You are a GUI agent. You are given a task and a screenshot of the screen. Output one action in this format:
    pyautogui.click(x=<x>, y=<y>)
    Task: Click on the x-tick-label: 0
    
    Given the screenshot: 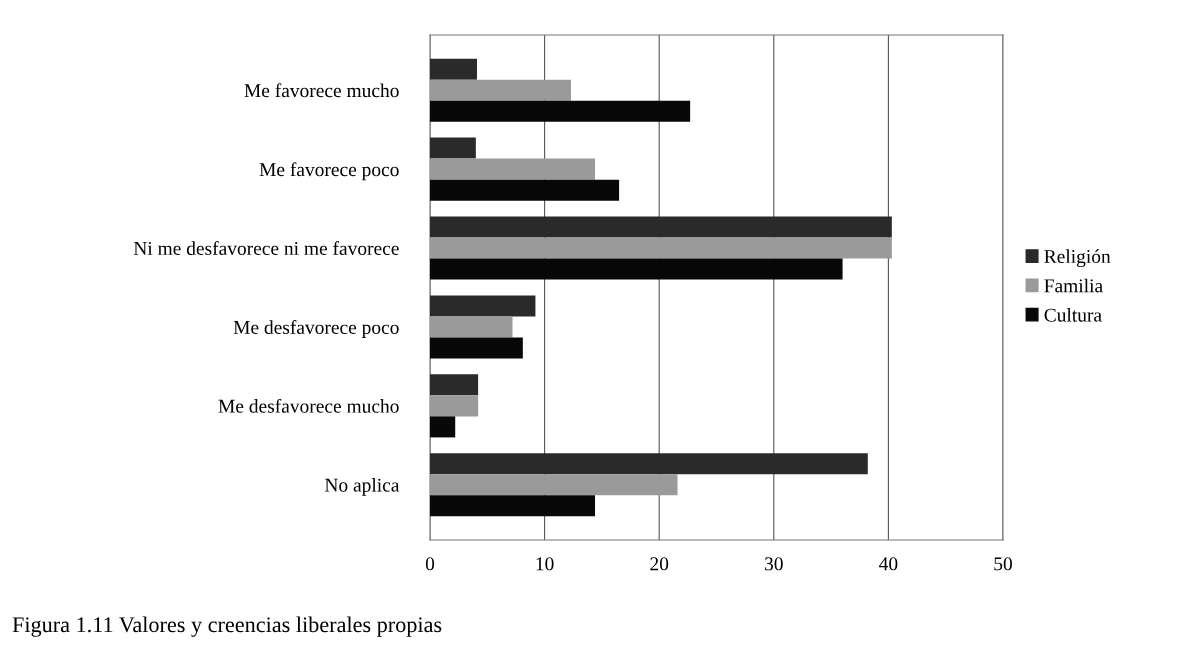 What is the action you would take?
    pyautogui.click(x=430, y=564)
    